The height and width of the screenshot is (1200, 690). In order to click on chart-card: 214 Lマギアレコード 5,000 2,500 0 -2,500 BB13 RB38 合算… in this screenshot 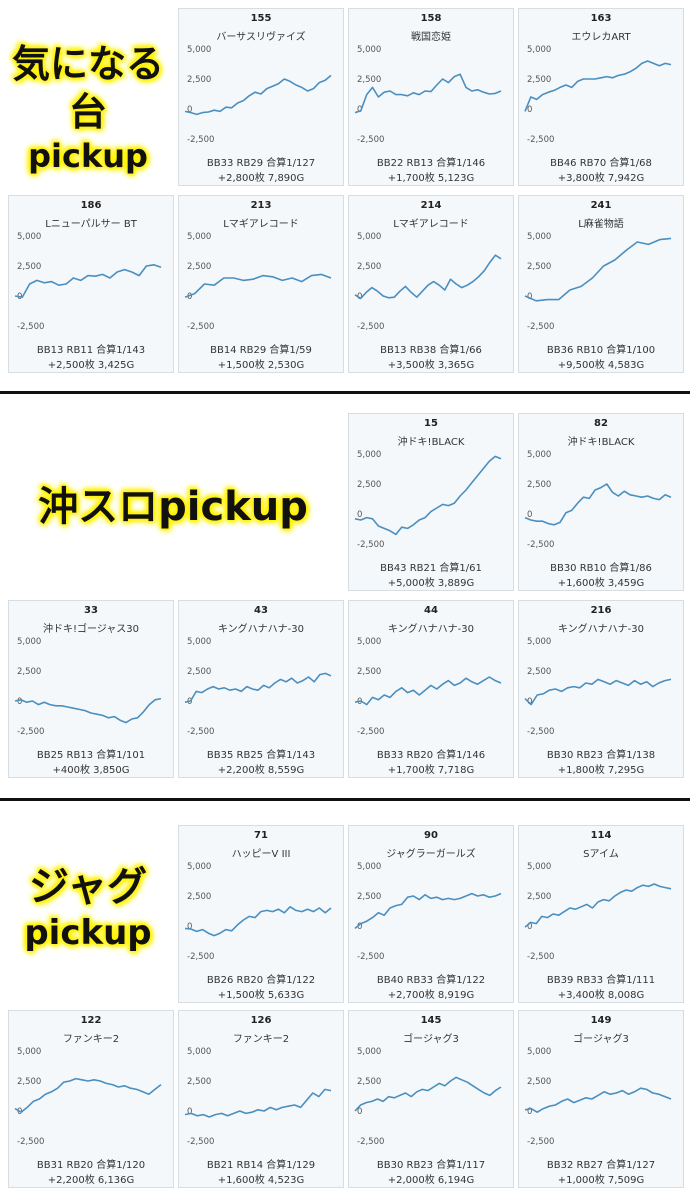, I will do `click(431, 284)`.